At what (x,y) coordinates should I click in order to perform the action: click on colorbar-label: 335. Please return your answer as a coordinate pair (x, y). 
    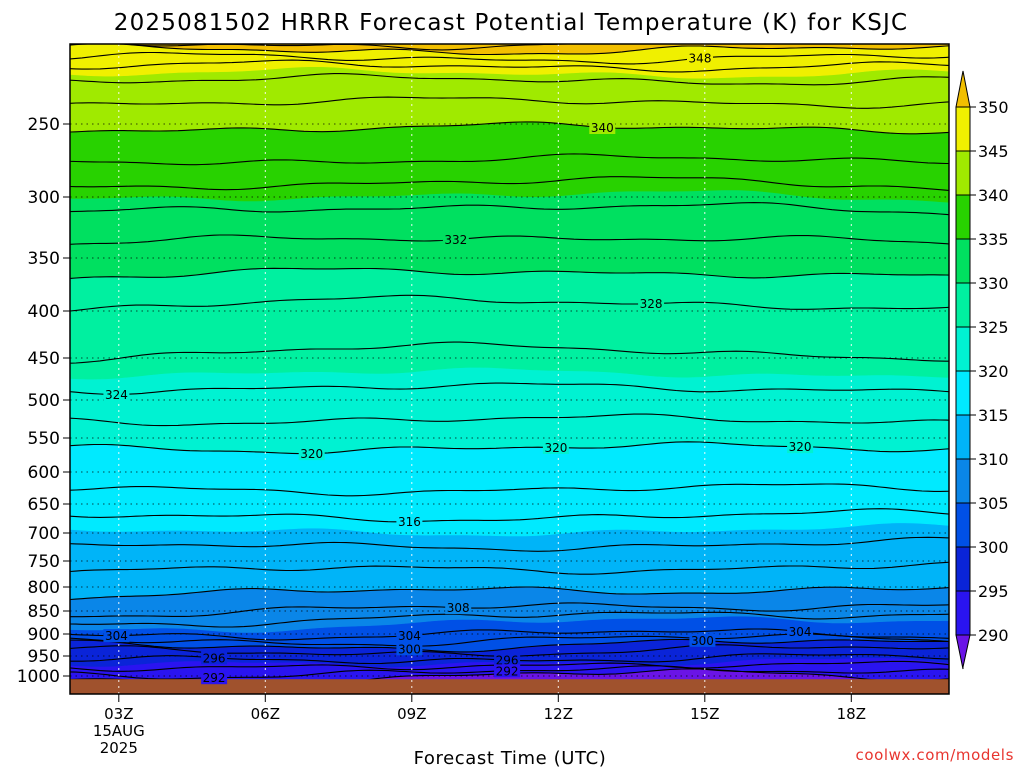
    Looking at the image, I should click on (993, 239).